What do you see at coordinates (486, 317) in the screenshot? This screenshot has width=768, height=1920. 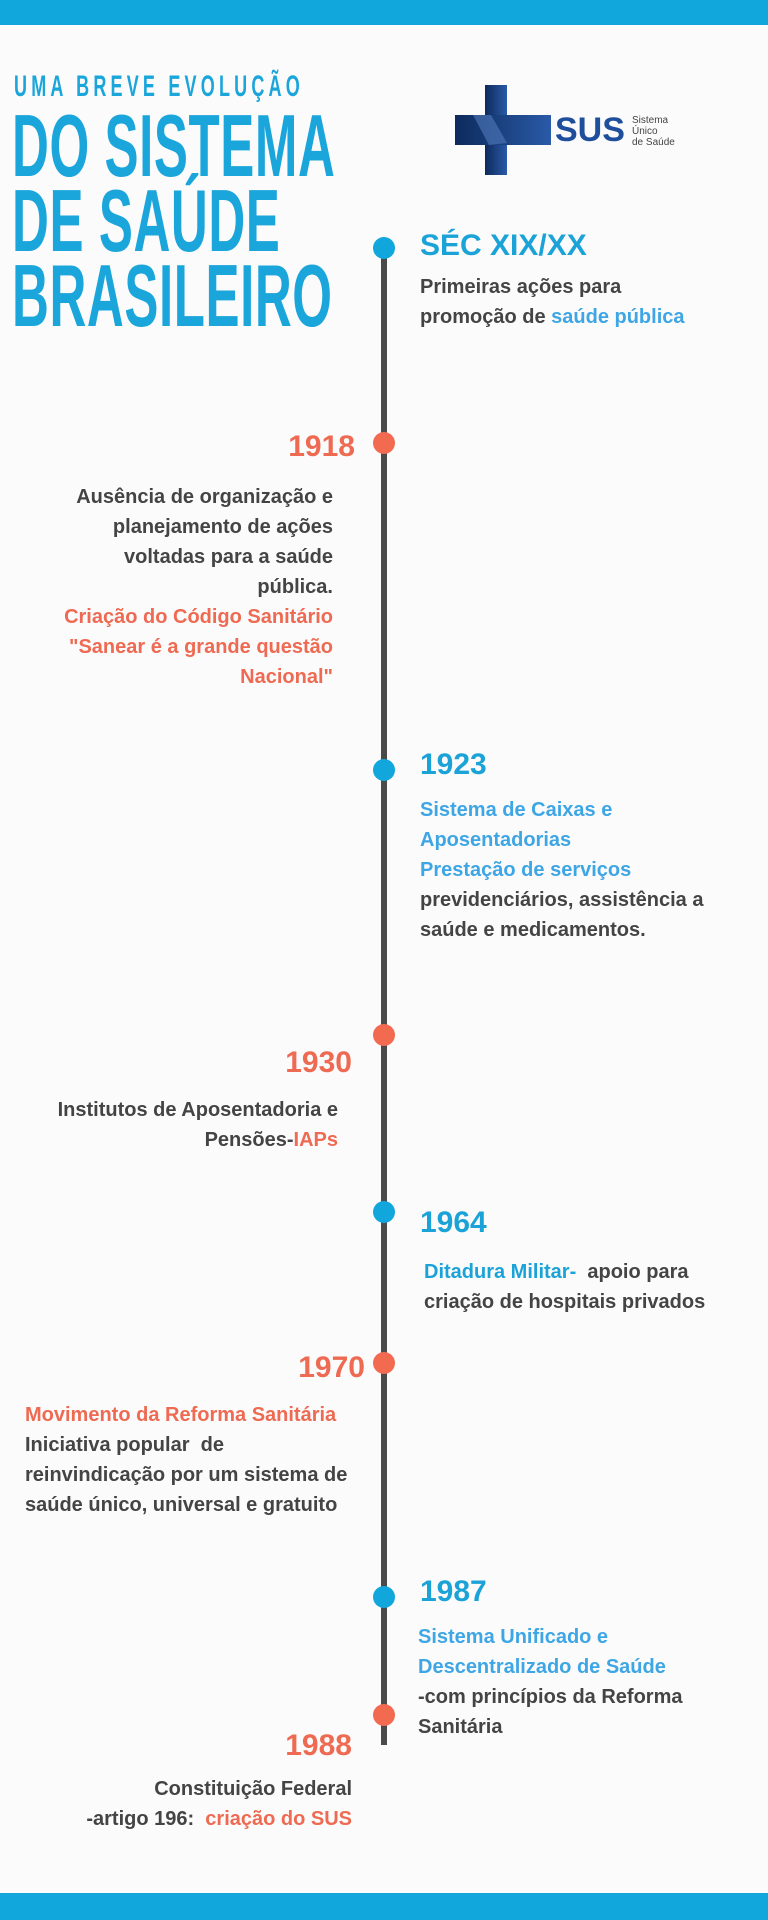 I see `desc-text: promoção de` at bounding box center [486, 317].